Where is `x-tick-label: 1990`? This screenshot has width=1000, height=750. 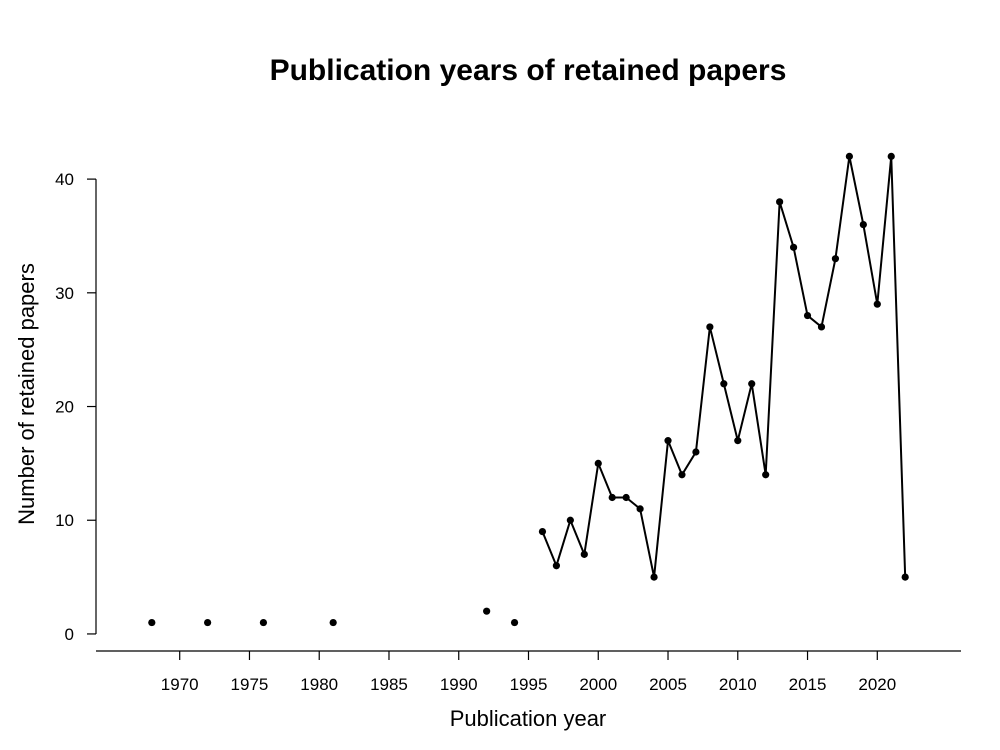
x-tick-label: 1990 is located at coordinates (459, 684).